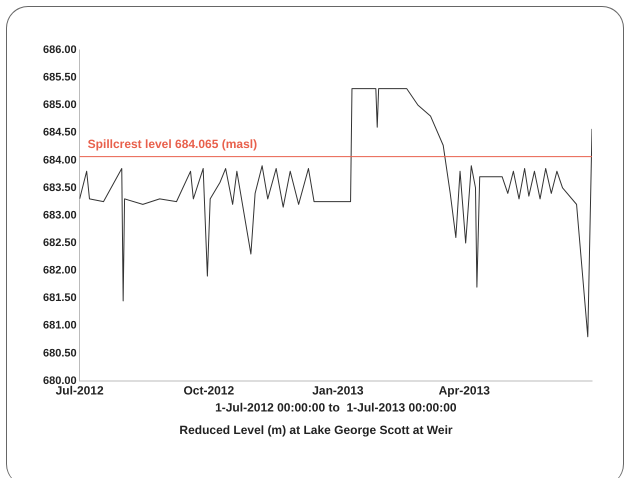  What do you see at coordinates (59, 353) in the screenshot?
I see `y-tick-label: 680.50` at bounding box center [59, 353].